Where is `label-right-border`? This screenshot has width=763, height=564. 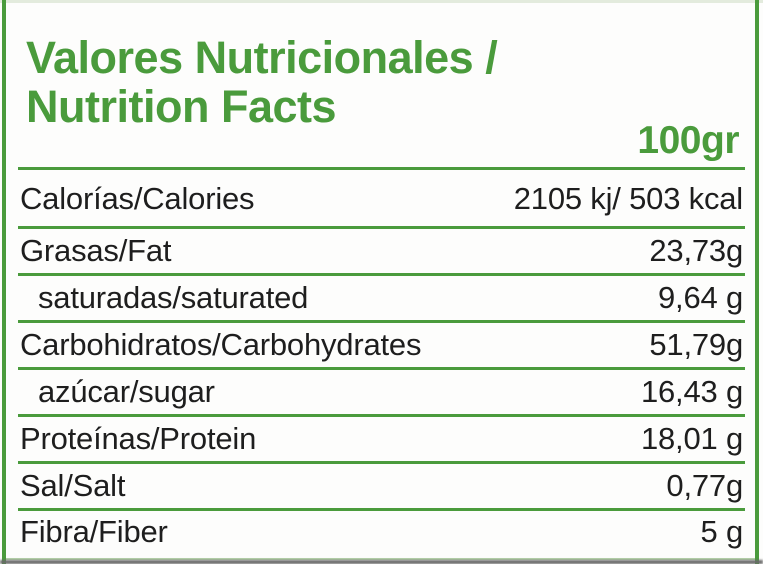 label-right-border is located at coordinates (757, 282).